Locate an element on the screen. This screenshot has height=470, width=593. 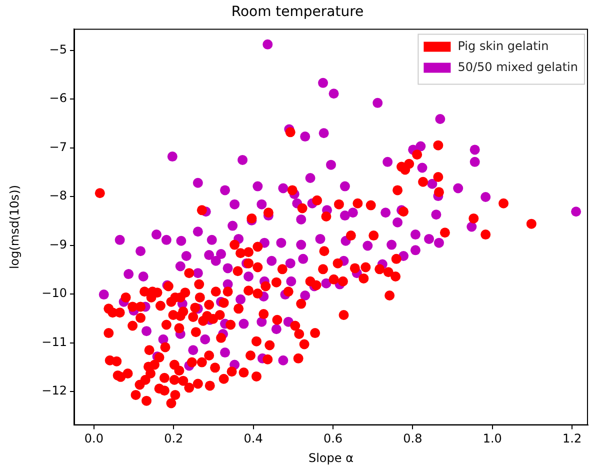
x-tick-label: 0.2 is located at coordinates (174, 439).